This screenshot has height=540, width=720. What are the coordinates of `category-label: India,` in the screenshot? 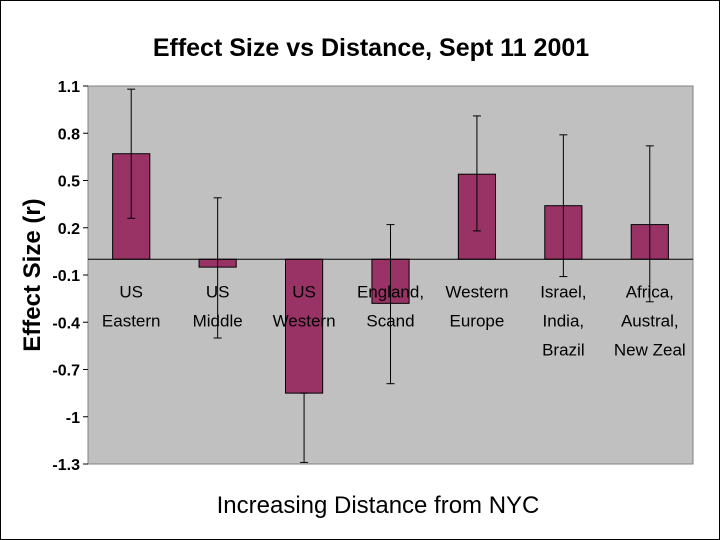 It's located at (564, 320).